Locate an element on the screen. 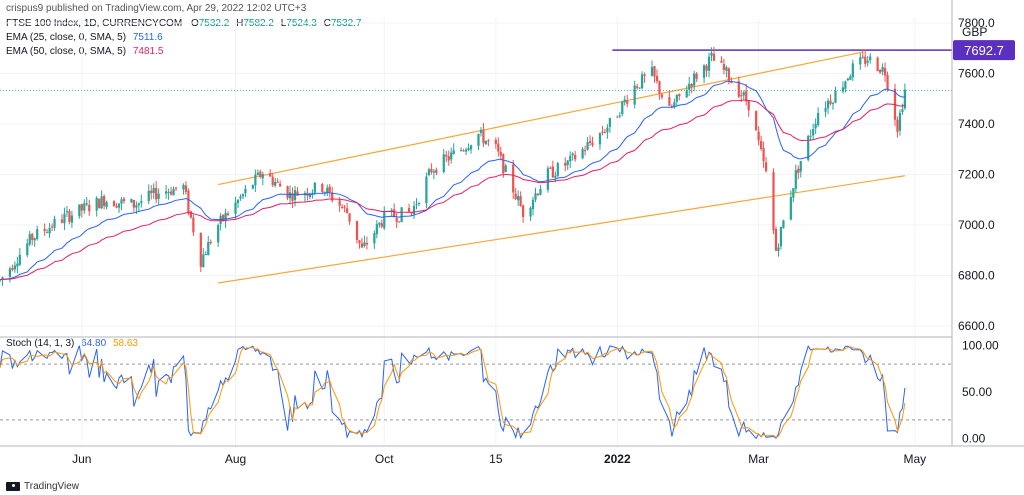 This screenshot has height=495, width=1024. y-tick-label: 7600.0 is located at coordinates (976, 74).